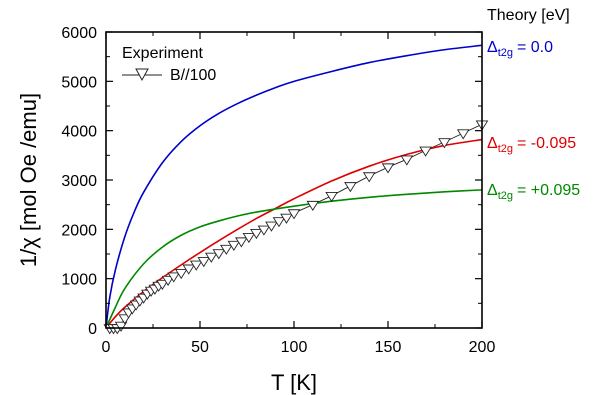  What do you see at coordinates (531, 145) in the screenshot?
I see `series-label-delta-neg: Δt2g = -0.095` at bounding box center [531, 145].